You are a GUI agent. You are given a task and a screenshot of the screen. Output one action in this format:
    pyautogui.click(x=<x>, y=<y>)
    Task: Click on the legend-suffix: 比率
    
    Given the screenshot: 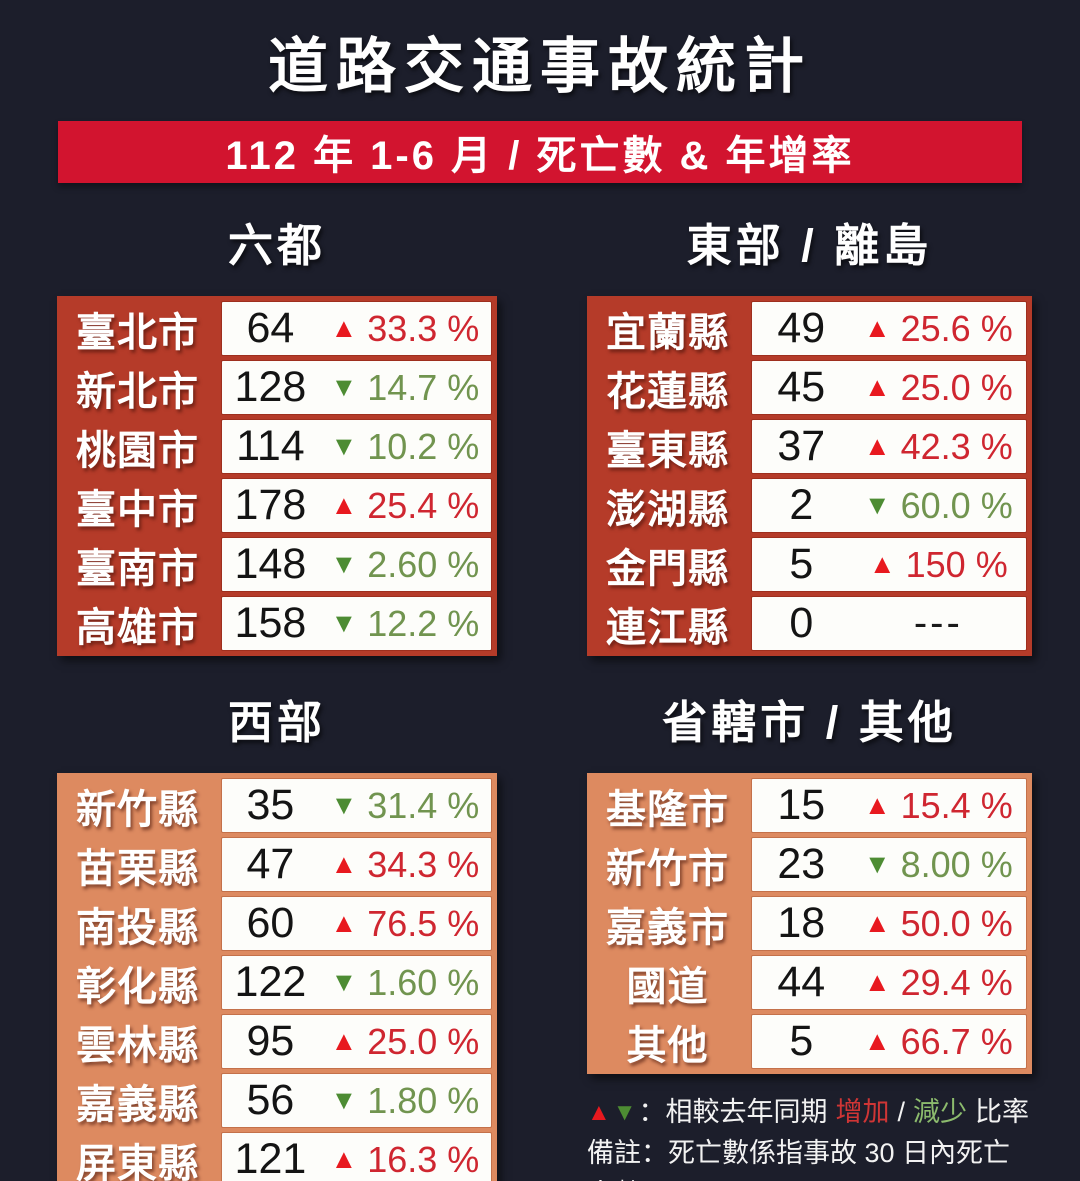 What is the action you would take?
    pyautogui.click(x=1002, y=1112)
    